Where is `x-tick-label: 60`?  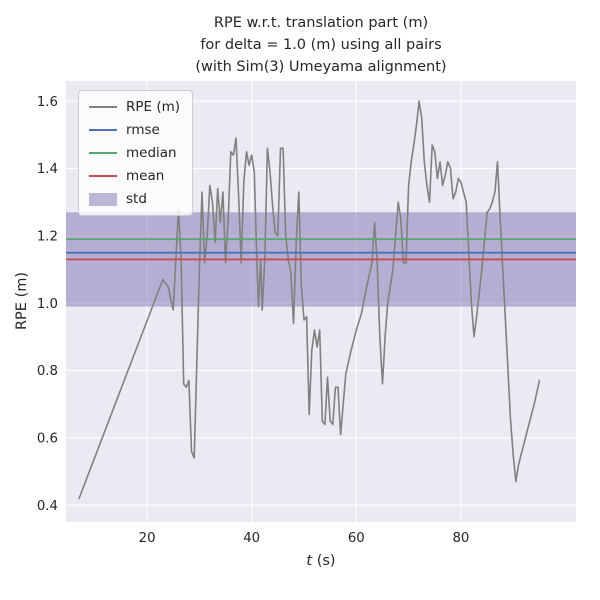 x-tick-label: 60 is located at coordinates (356, 538).